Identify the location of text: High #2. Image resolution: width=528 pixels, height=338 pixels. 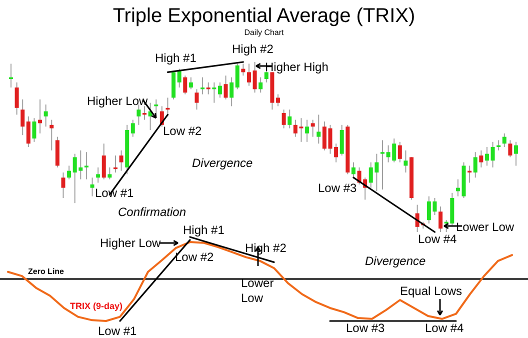
(253, 49).